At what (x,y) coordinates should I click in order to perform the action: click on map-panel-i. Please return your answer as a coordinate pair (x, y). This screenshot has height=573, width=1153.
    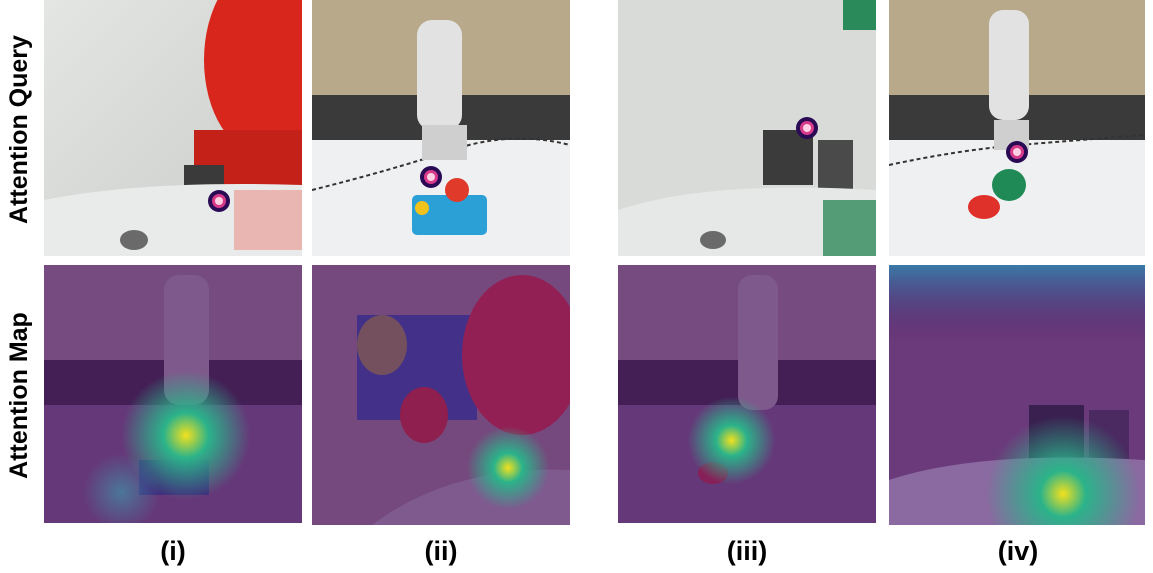
    Looking at the image, I should click on (173, 394).